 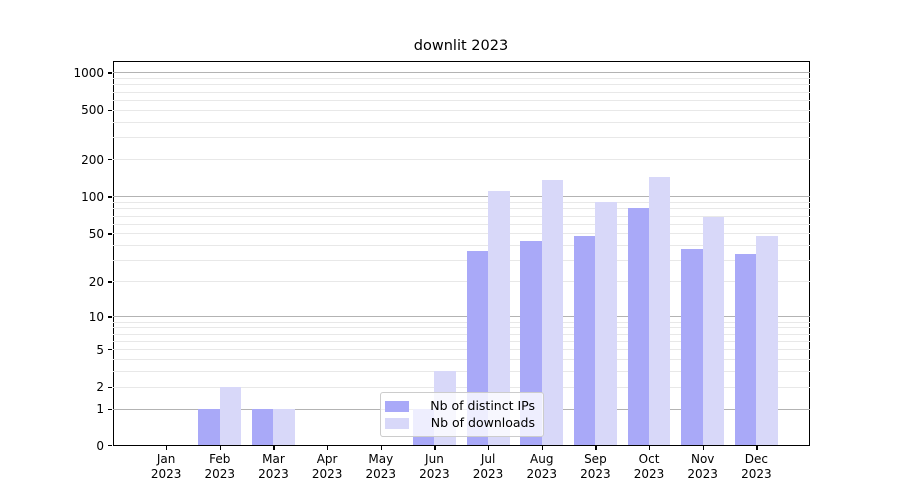 What do you see at coordinates (756, 467) in the screenshot?
I see `x-tick-label: Dec 2023` at bounding box center [756, 467].